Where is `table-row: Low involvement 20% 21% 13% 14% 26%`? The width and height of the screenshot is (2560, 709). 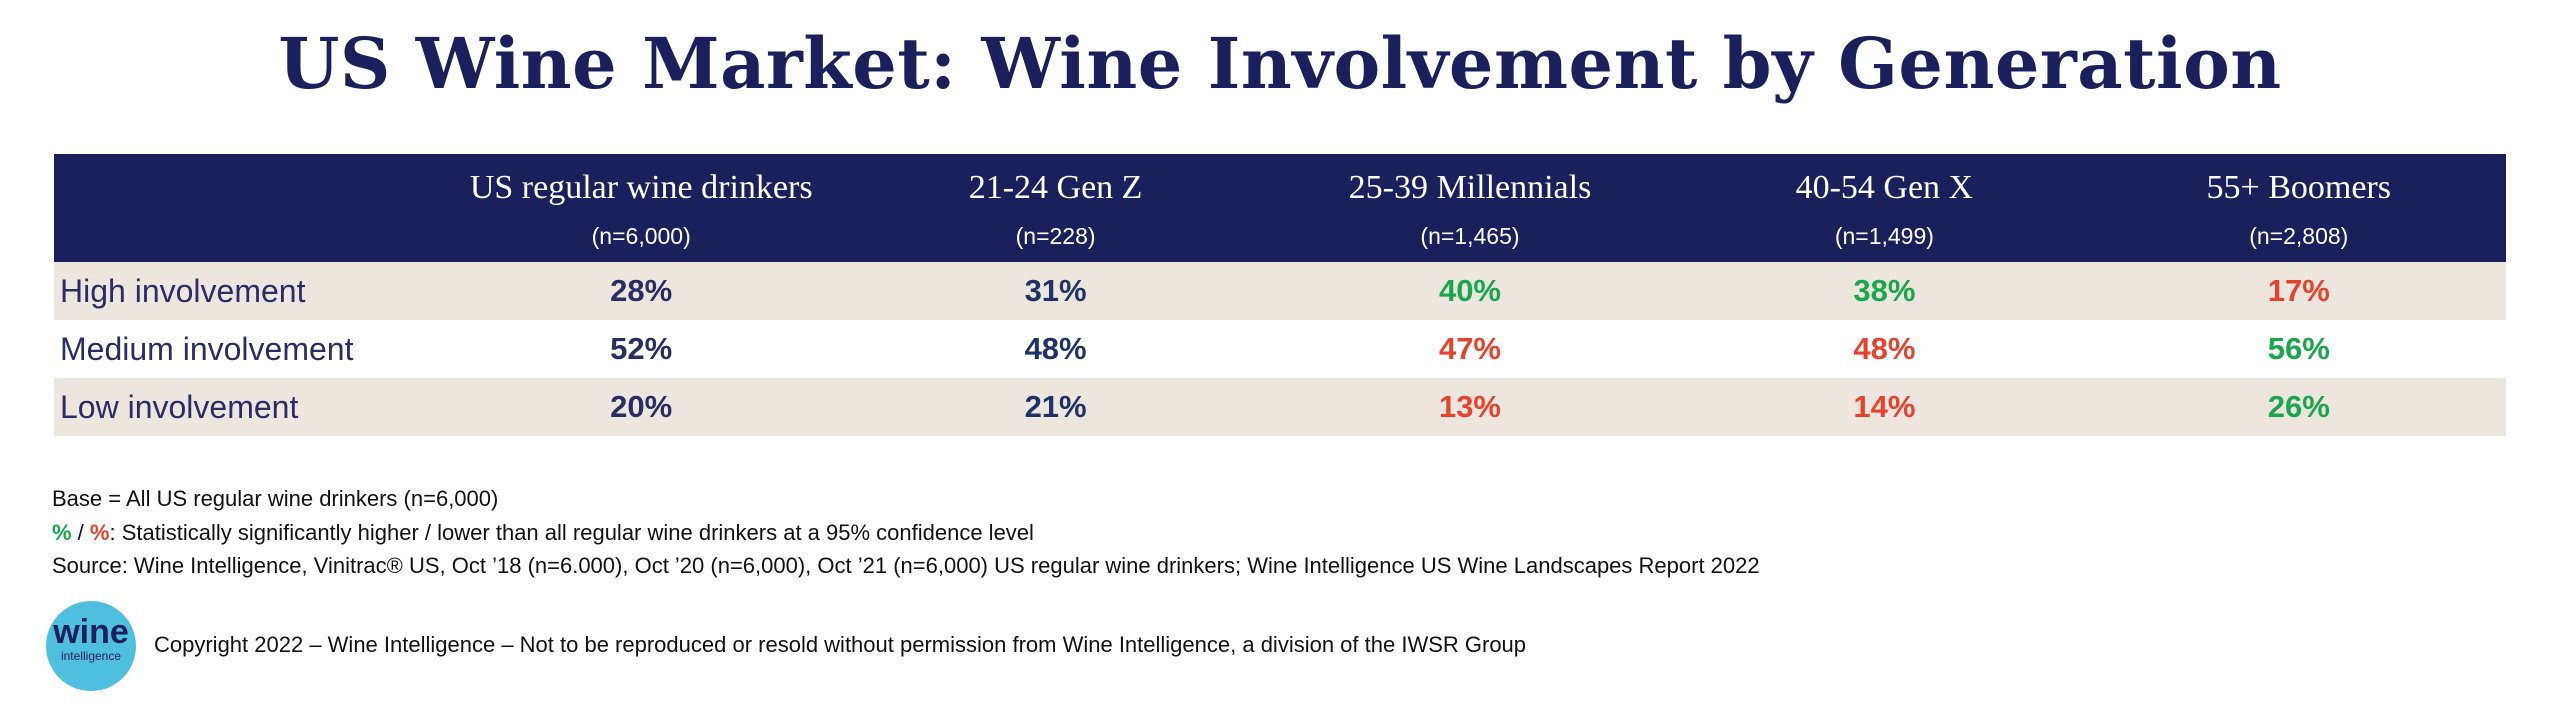 table-row: Low involvement 20% 21% 13% 14% 26% is located at coordinates (1280, 407).